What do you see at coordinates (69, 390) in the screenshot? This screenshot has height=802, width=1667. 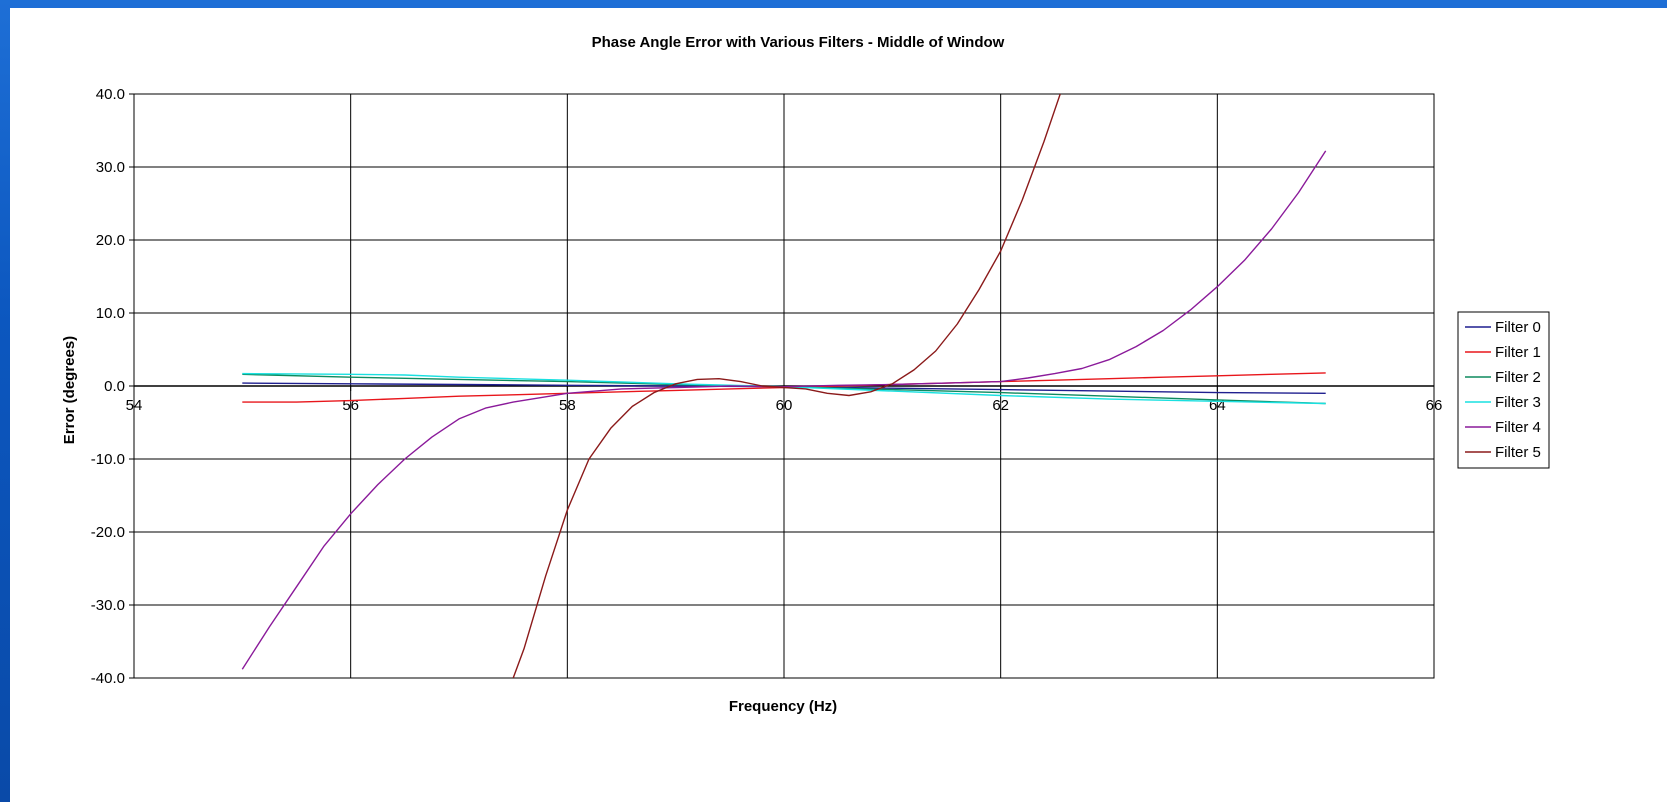 I see `y-axis-label: Error (degrees)` at bounding box center [69, 390].